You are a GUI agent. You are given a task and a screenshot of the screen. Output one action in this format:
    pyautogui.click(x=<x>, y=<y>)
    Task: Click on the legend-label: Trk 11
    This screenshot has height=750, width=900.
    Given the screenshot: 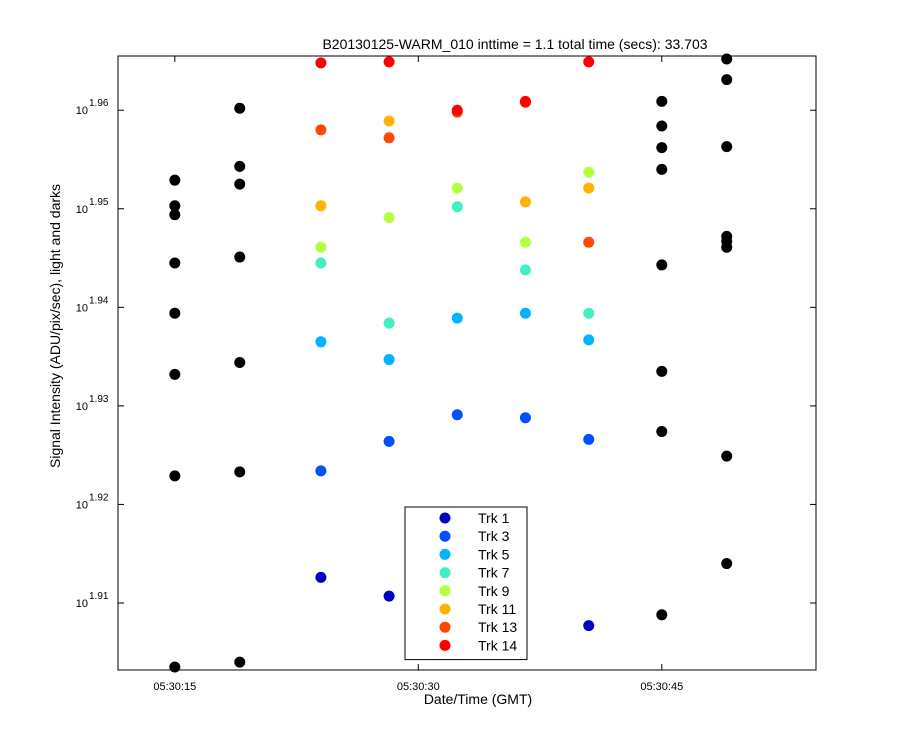 What is the action you would take?
    pyautogui.click(x=497, y=609)
    